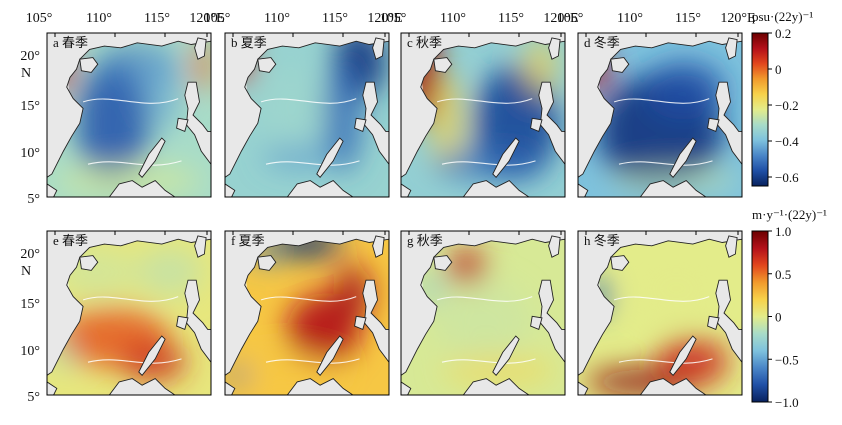  Describe the element at coordinates (783, 33) in the screenshot. I see `colorbar-tick-label: 0.2` at that location.